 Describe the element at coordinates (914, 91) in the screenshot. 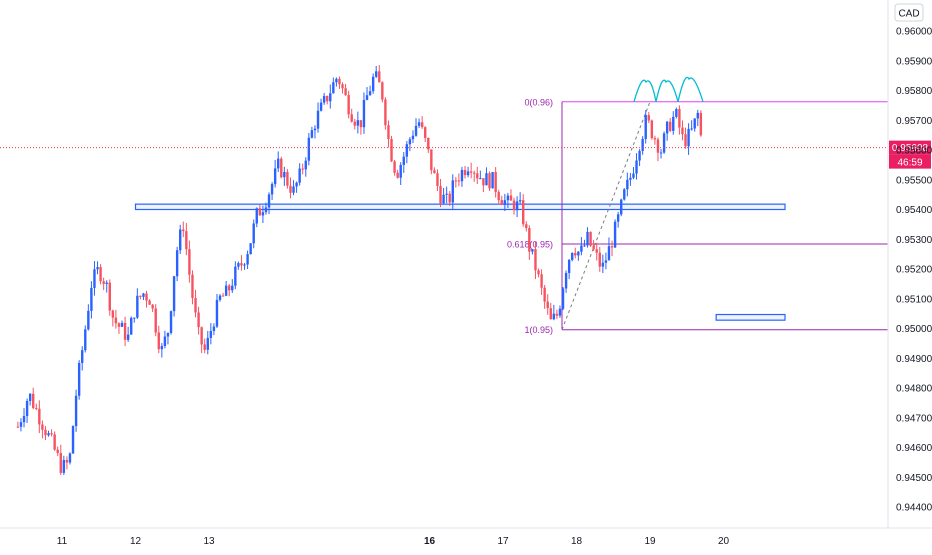

I see `price-tick-label: 0.95800` at that location.